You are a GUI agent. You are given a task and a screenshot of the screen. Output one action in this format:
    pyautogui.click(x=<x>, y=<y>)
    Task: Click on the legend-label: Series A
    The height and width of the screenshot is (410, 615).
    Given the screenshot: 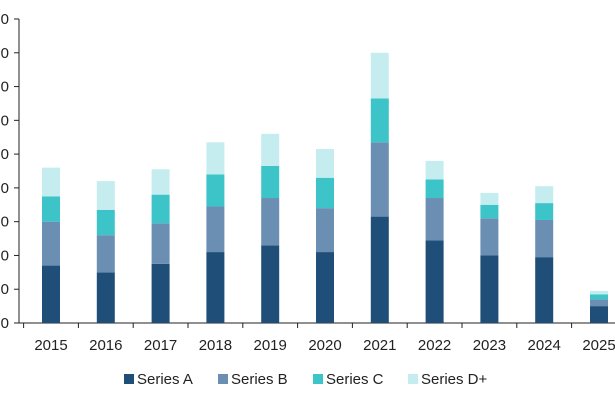 What is the action you would take?
    pyautogui.click(x=165, y=379)
    